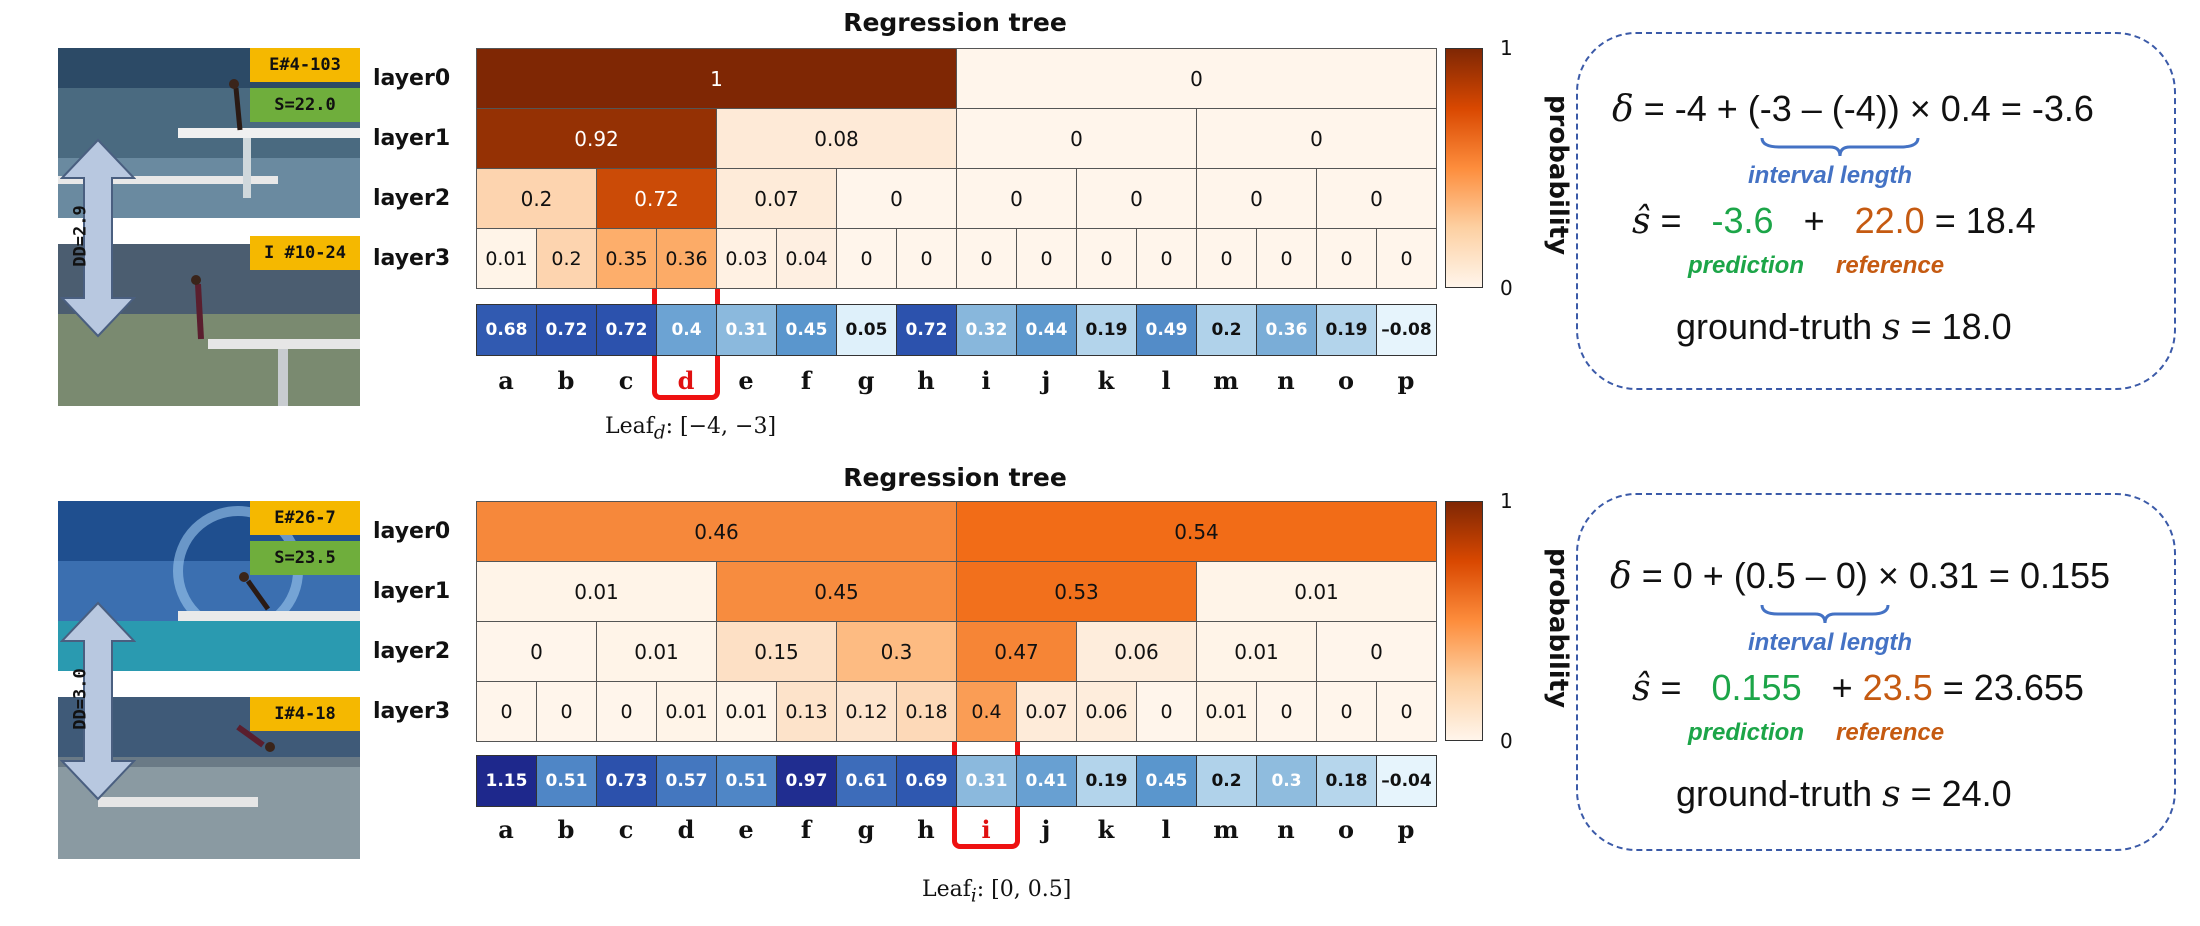  Describe the element at coordinates (626, 781) in the screenshot. I see `leaf-prediction-cell: 0.73` at that location.